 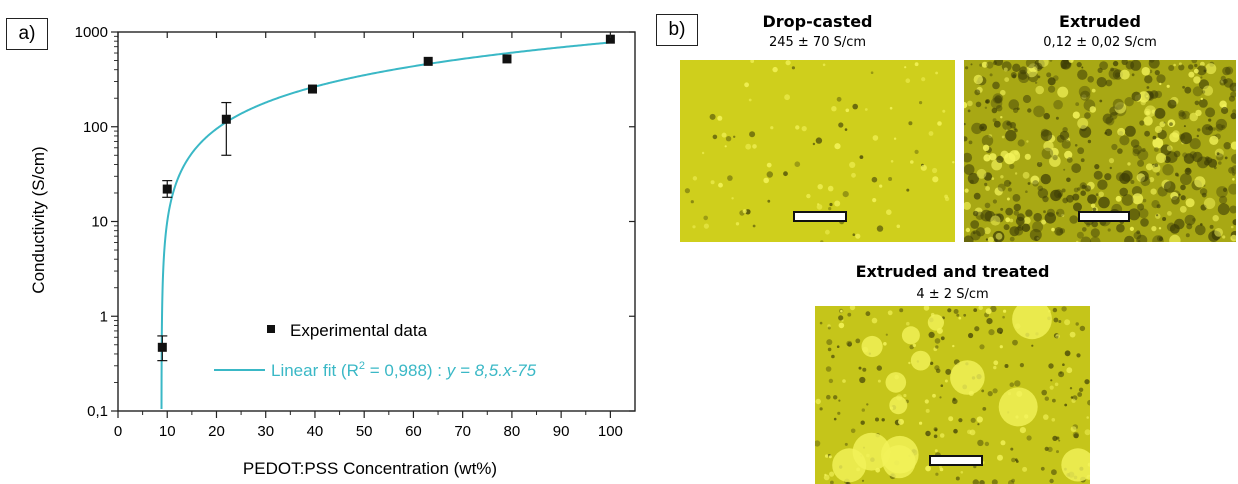 What do you see at coordinates (97, 411) in the screenshot?
I see `y-tick-label: 0,1` at bounding box center [97, 411].